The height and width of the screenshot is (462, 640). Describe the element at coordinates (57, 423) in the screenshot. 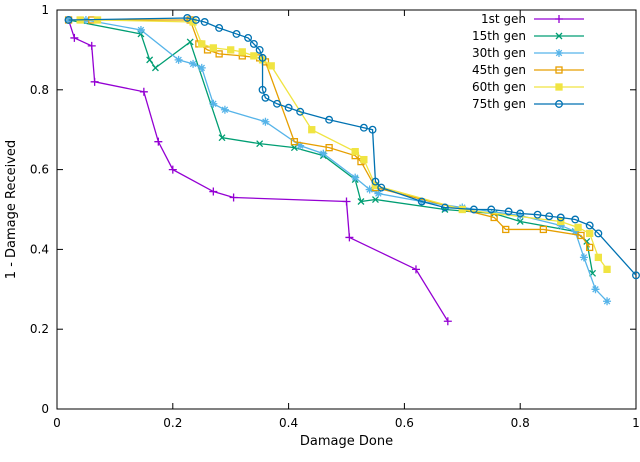

I see `x-tick-label: 0` at that location.